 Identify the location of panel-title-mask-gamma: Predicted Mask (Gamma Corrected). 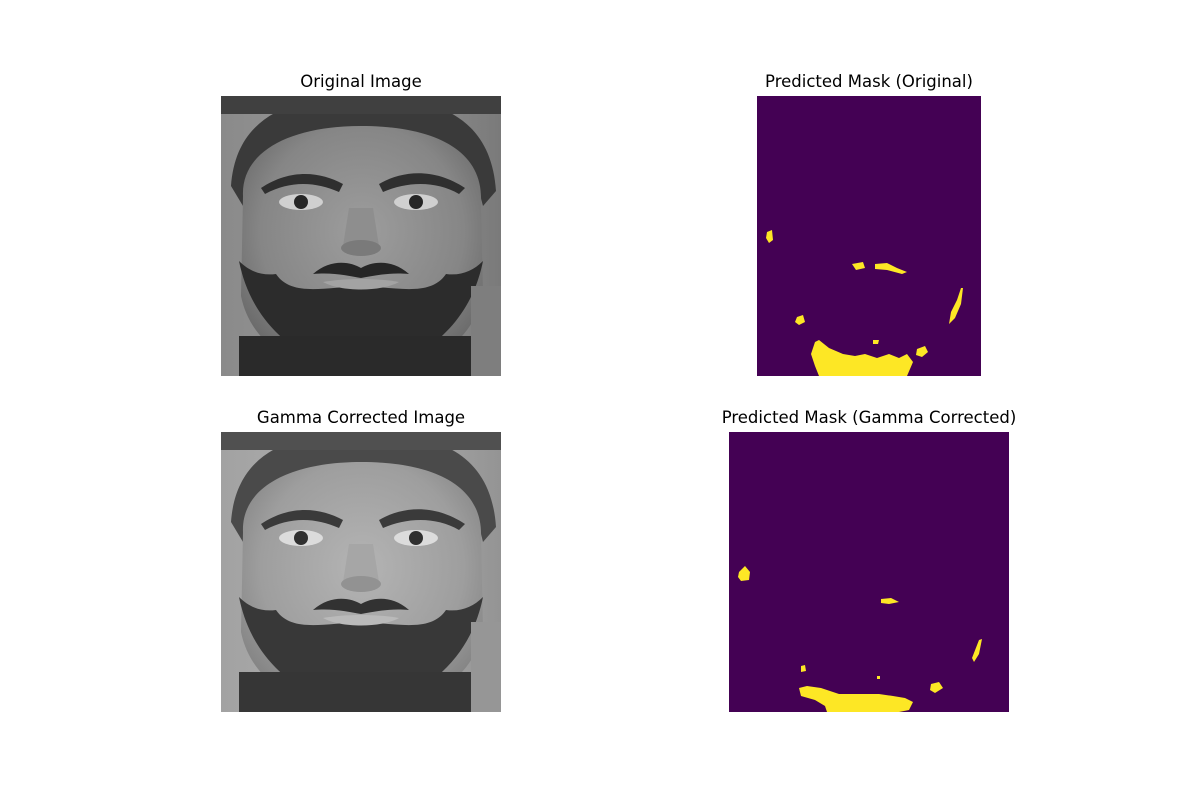
(869, 417).